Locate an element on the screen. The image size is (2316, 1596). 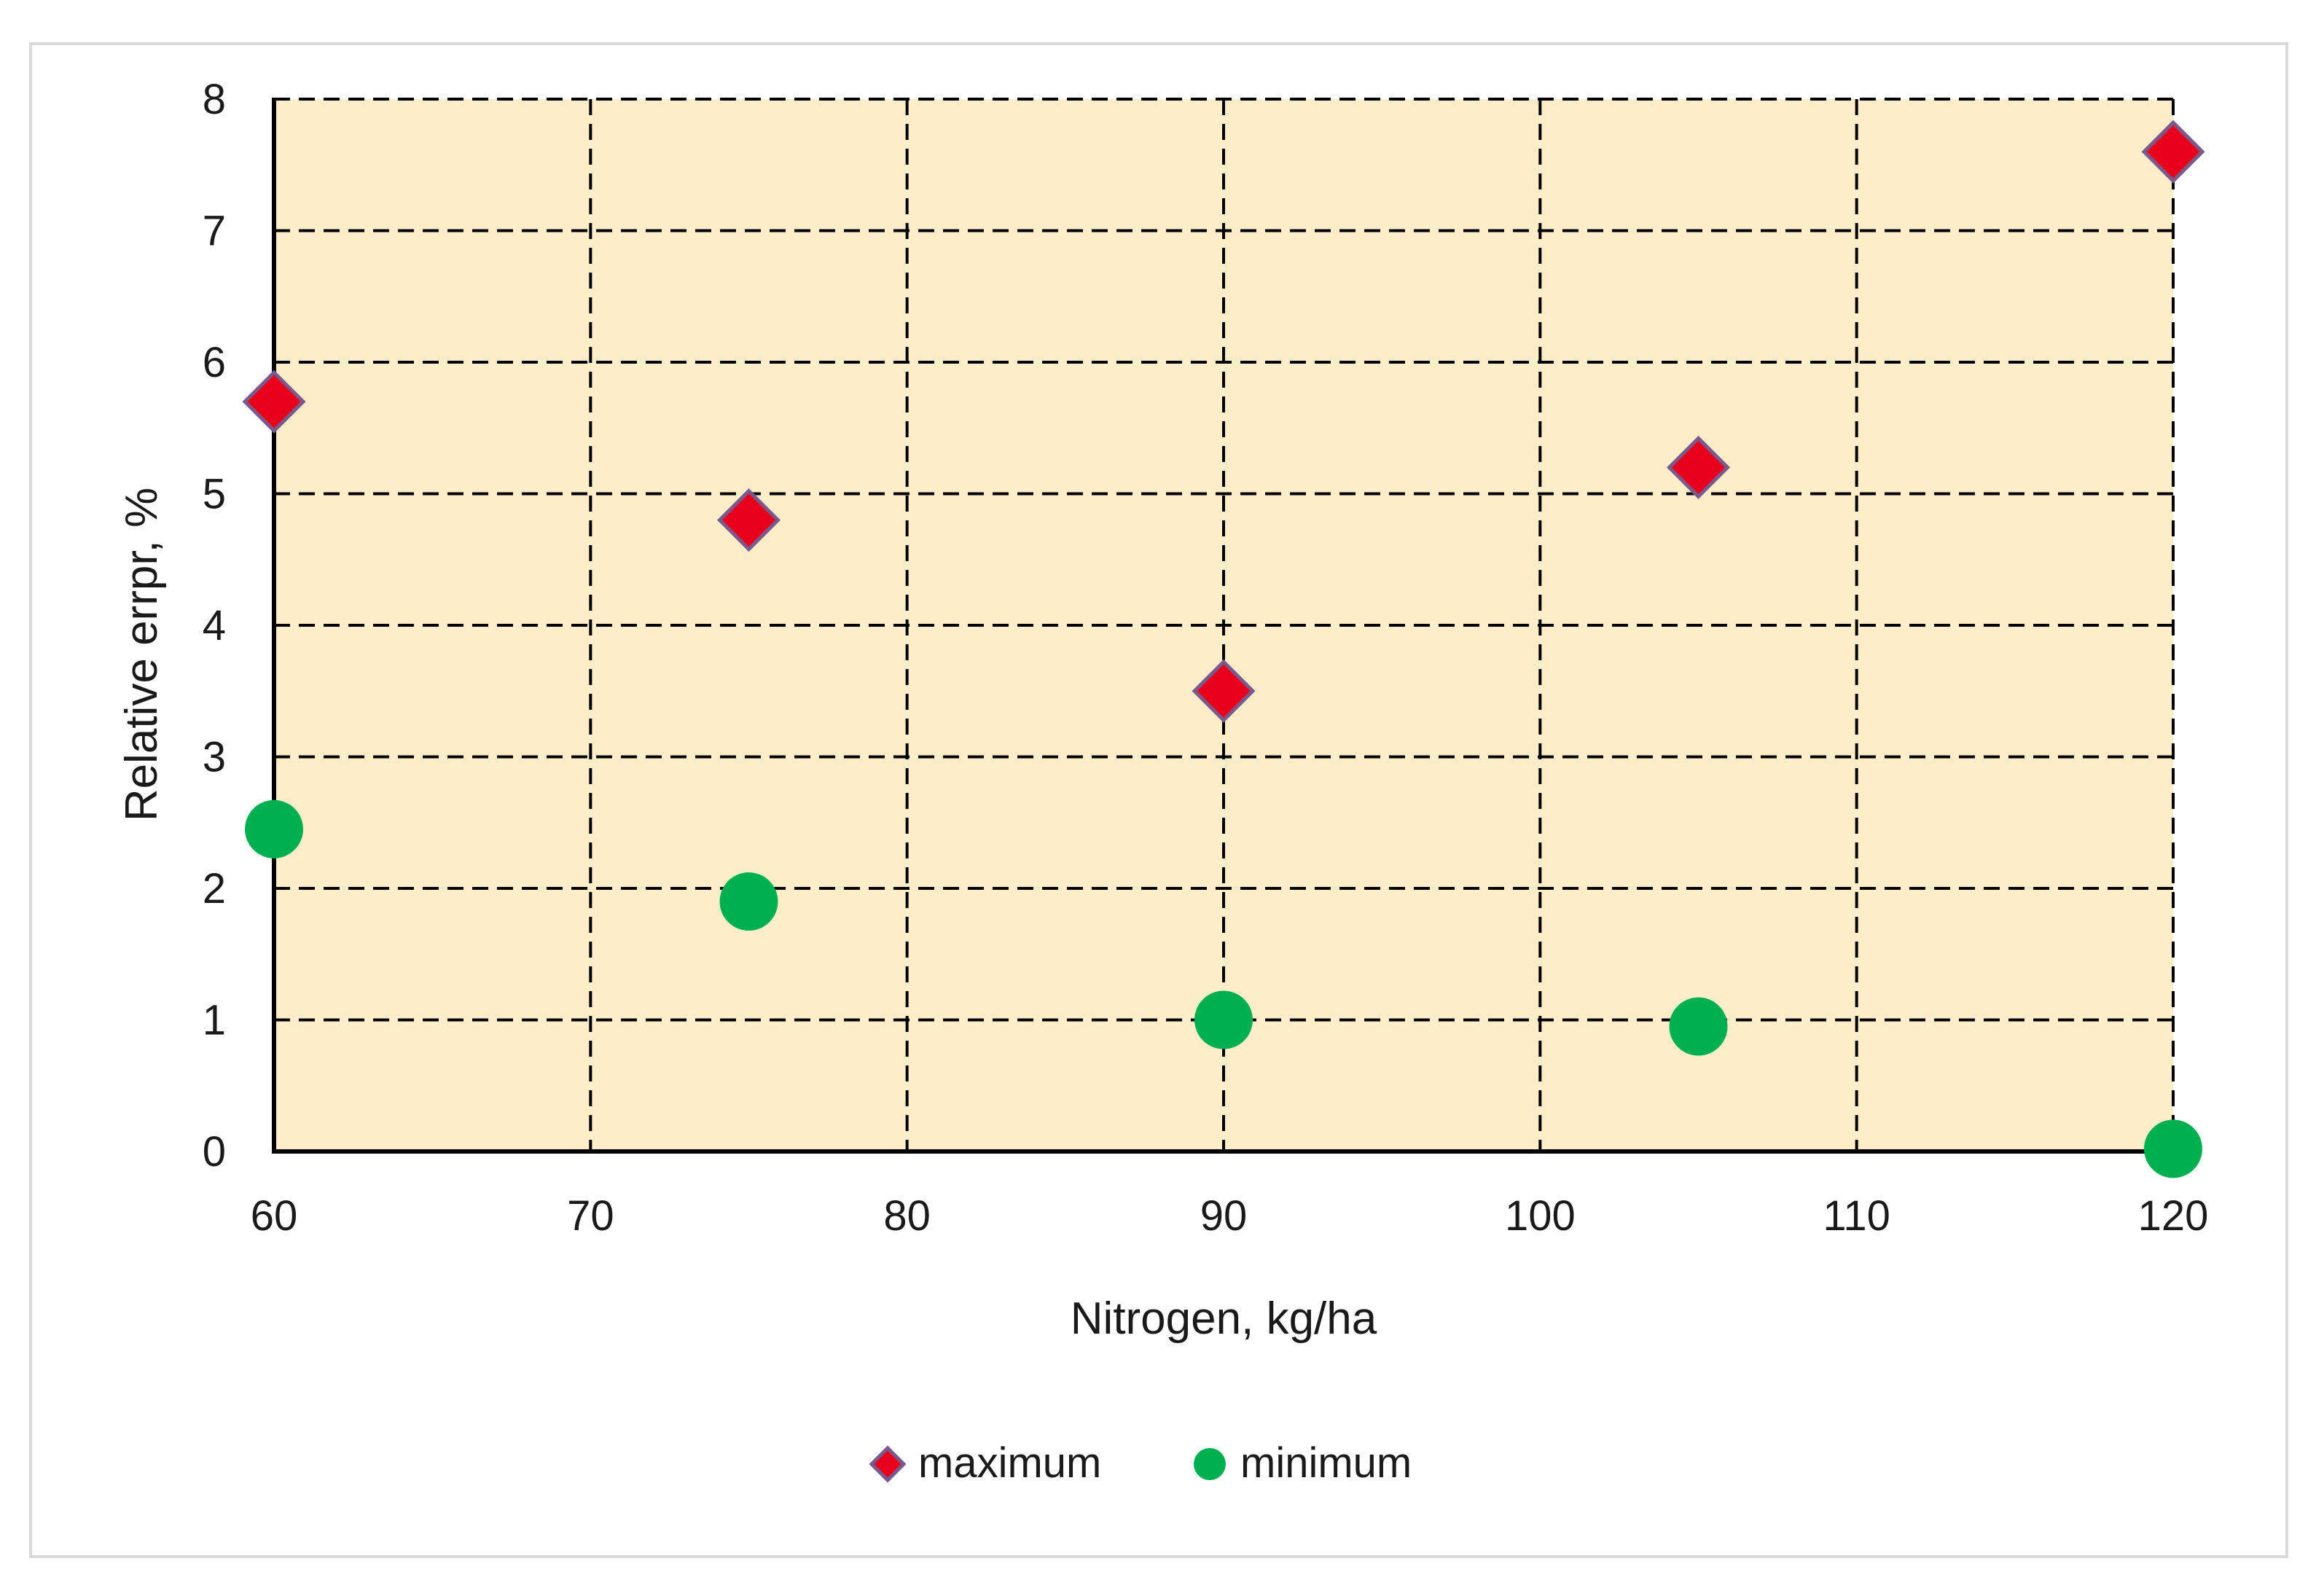
x-tick-label: 110 is located at coordinates (1857, 1216).